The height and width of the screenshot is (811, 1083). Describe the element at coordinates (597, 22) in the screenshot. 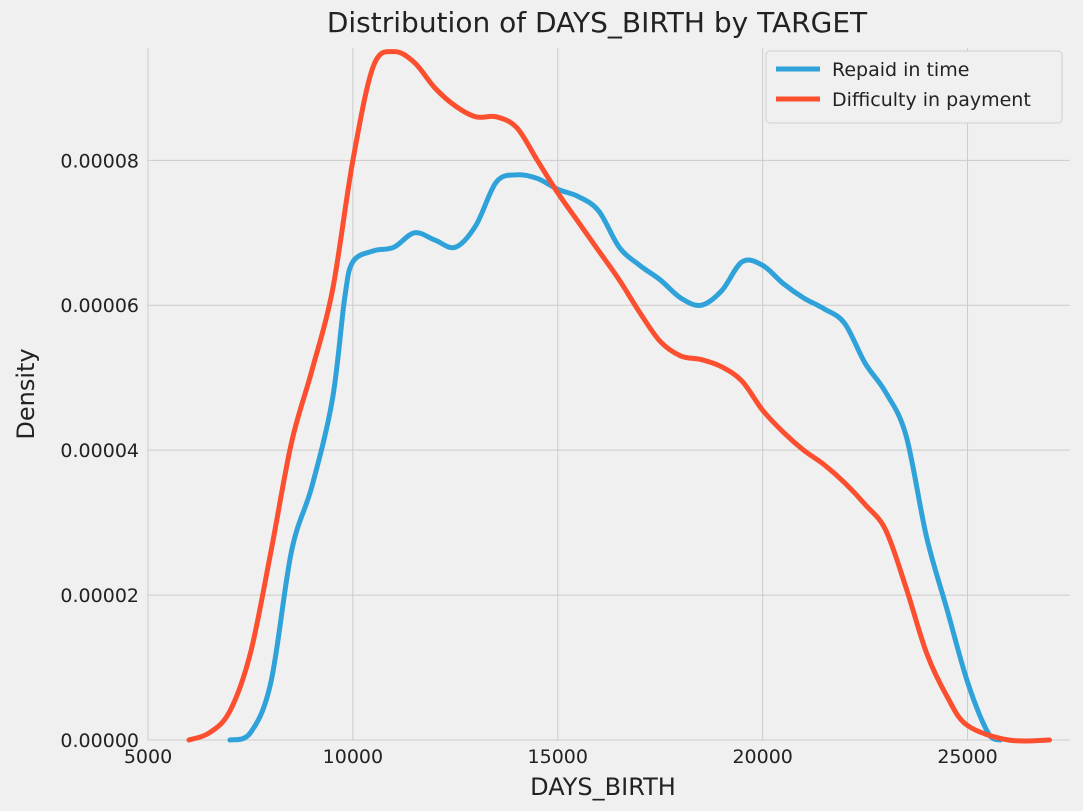

I see `chart-title: Distribution of DAYS_BIRTH by TARGET` at that location.